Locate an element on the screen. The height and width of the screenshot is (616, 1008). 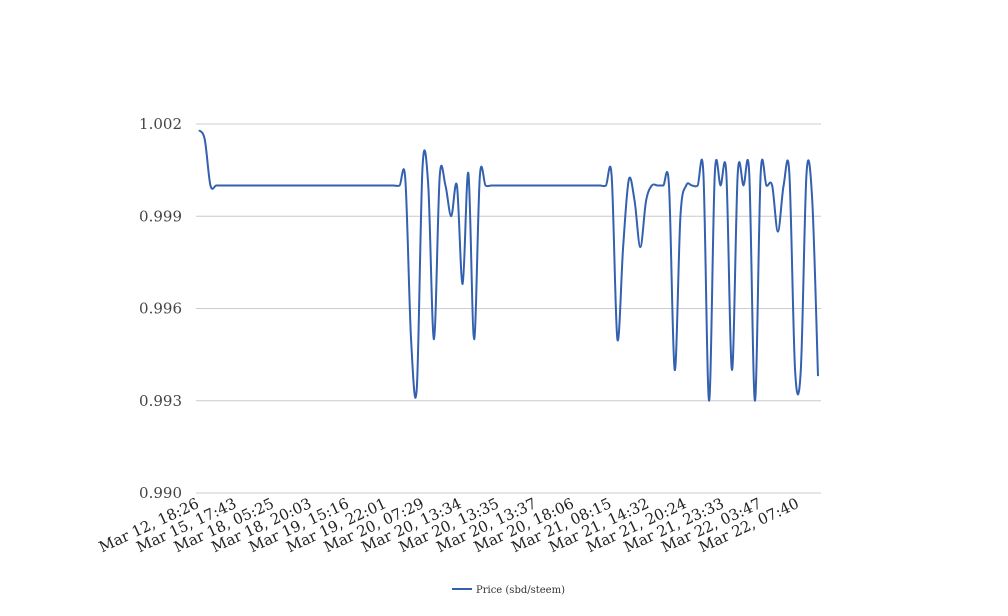
y-tick-label: 0.990 is located at coordinates (160, 493).